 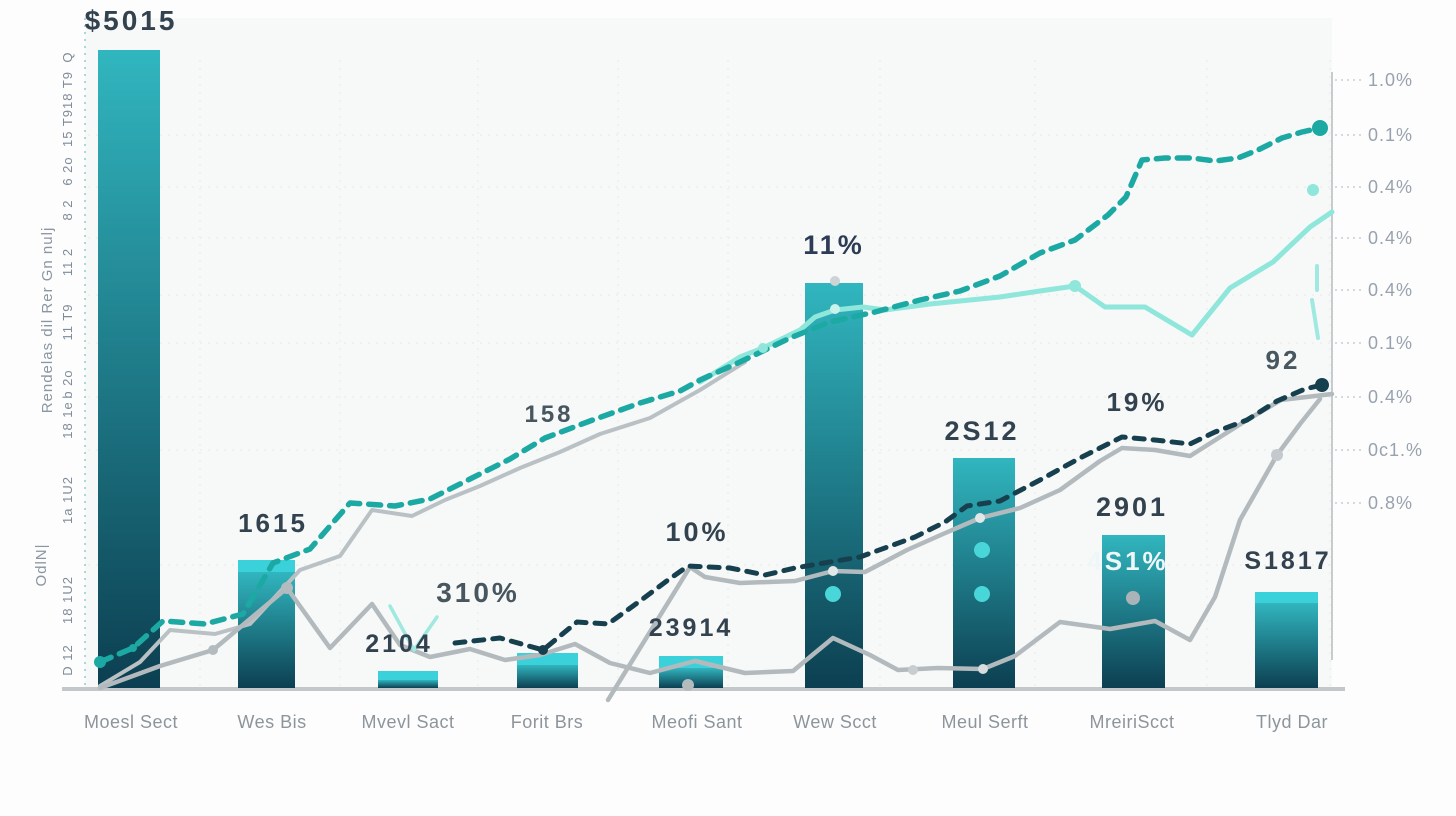 I want to click on x-axis-category-label: Forit Brs, so click(x=547, y=722).